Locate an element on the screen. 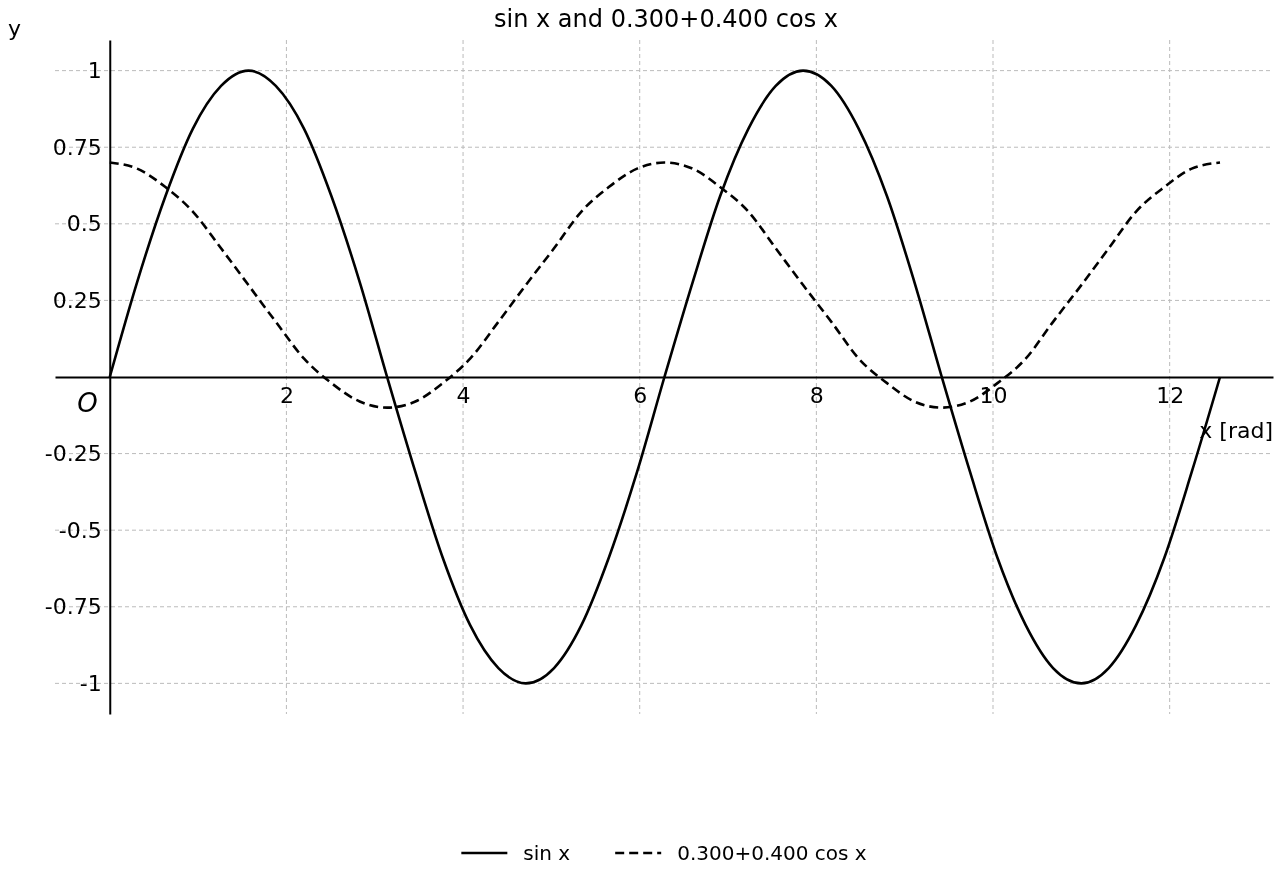  y-tick-label: -0.25 is located at coordinates (73, 454).